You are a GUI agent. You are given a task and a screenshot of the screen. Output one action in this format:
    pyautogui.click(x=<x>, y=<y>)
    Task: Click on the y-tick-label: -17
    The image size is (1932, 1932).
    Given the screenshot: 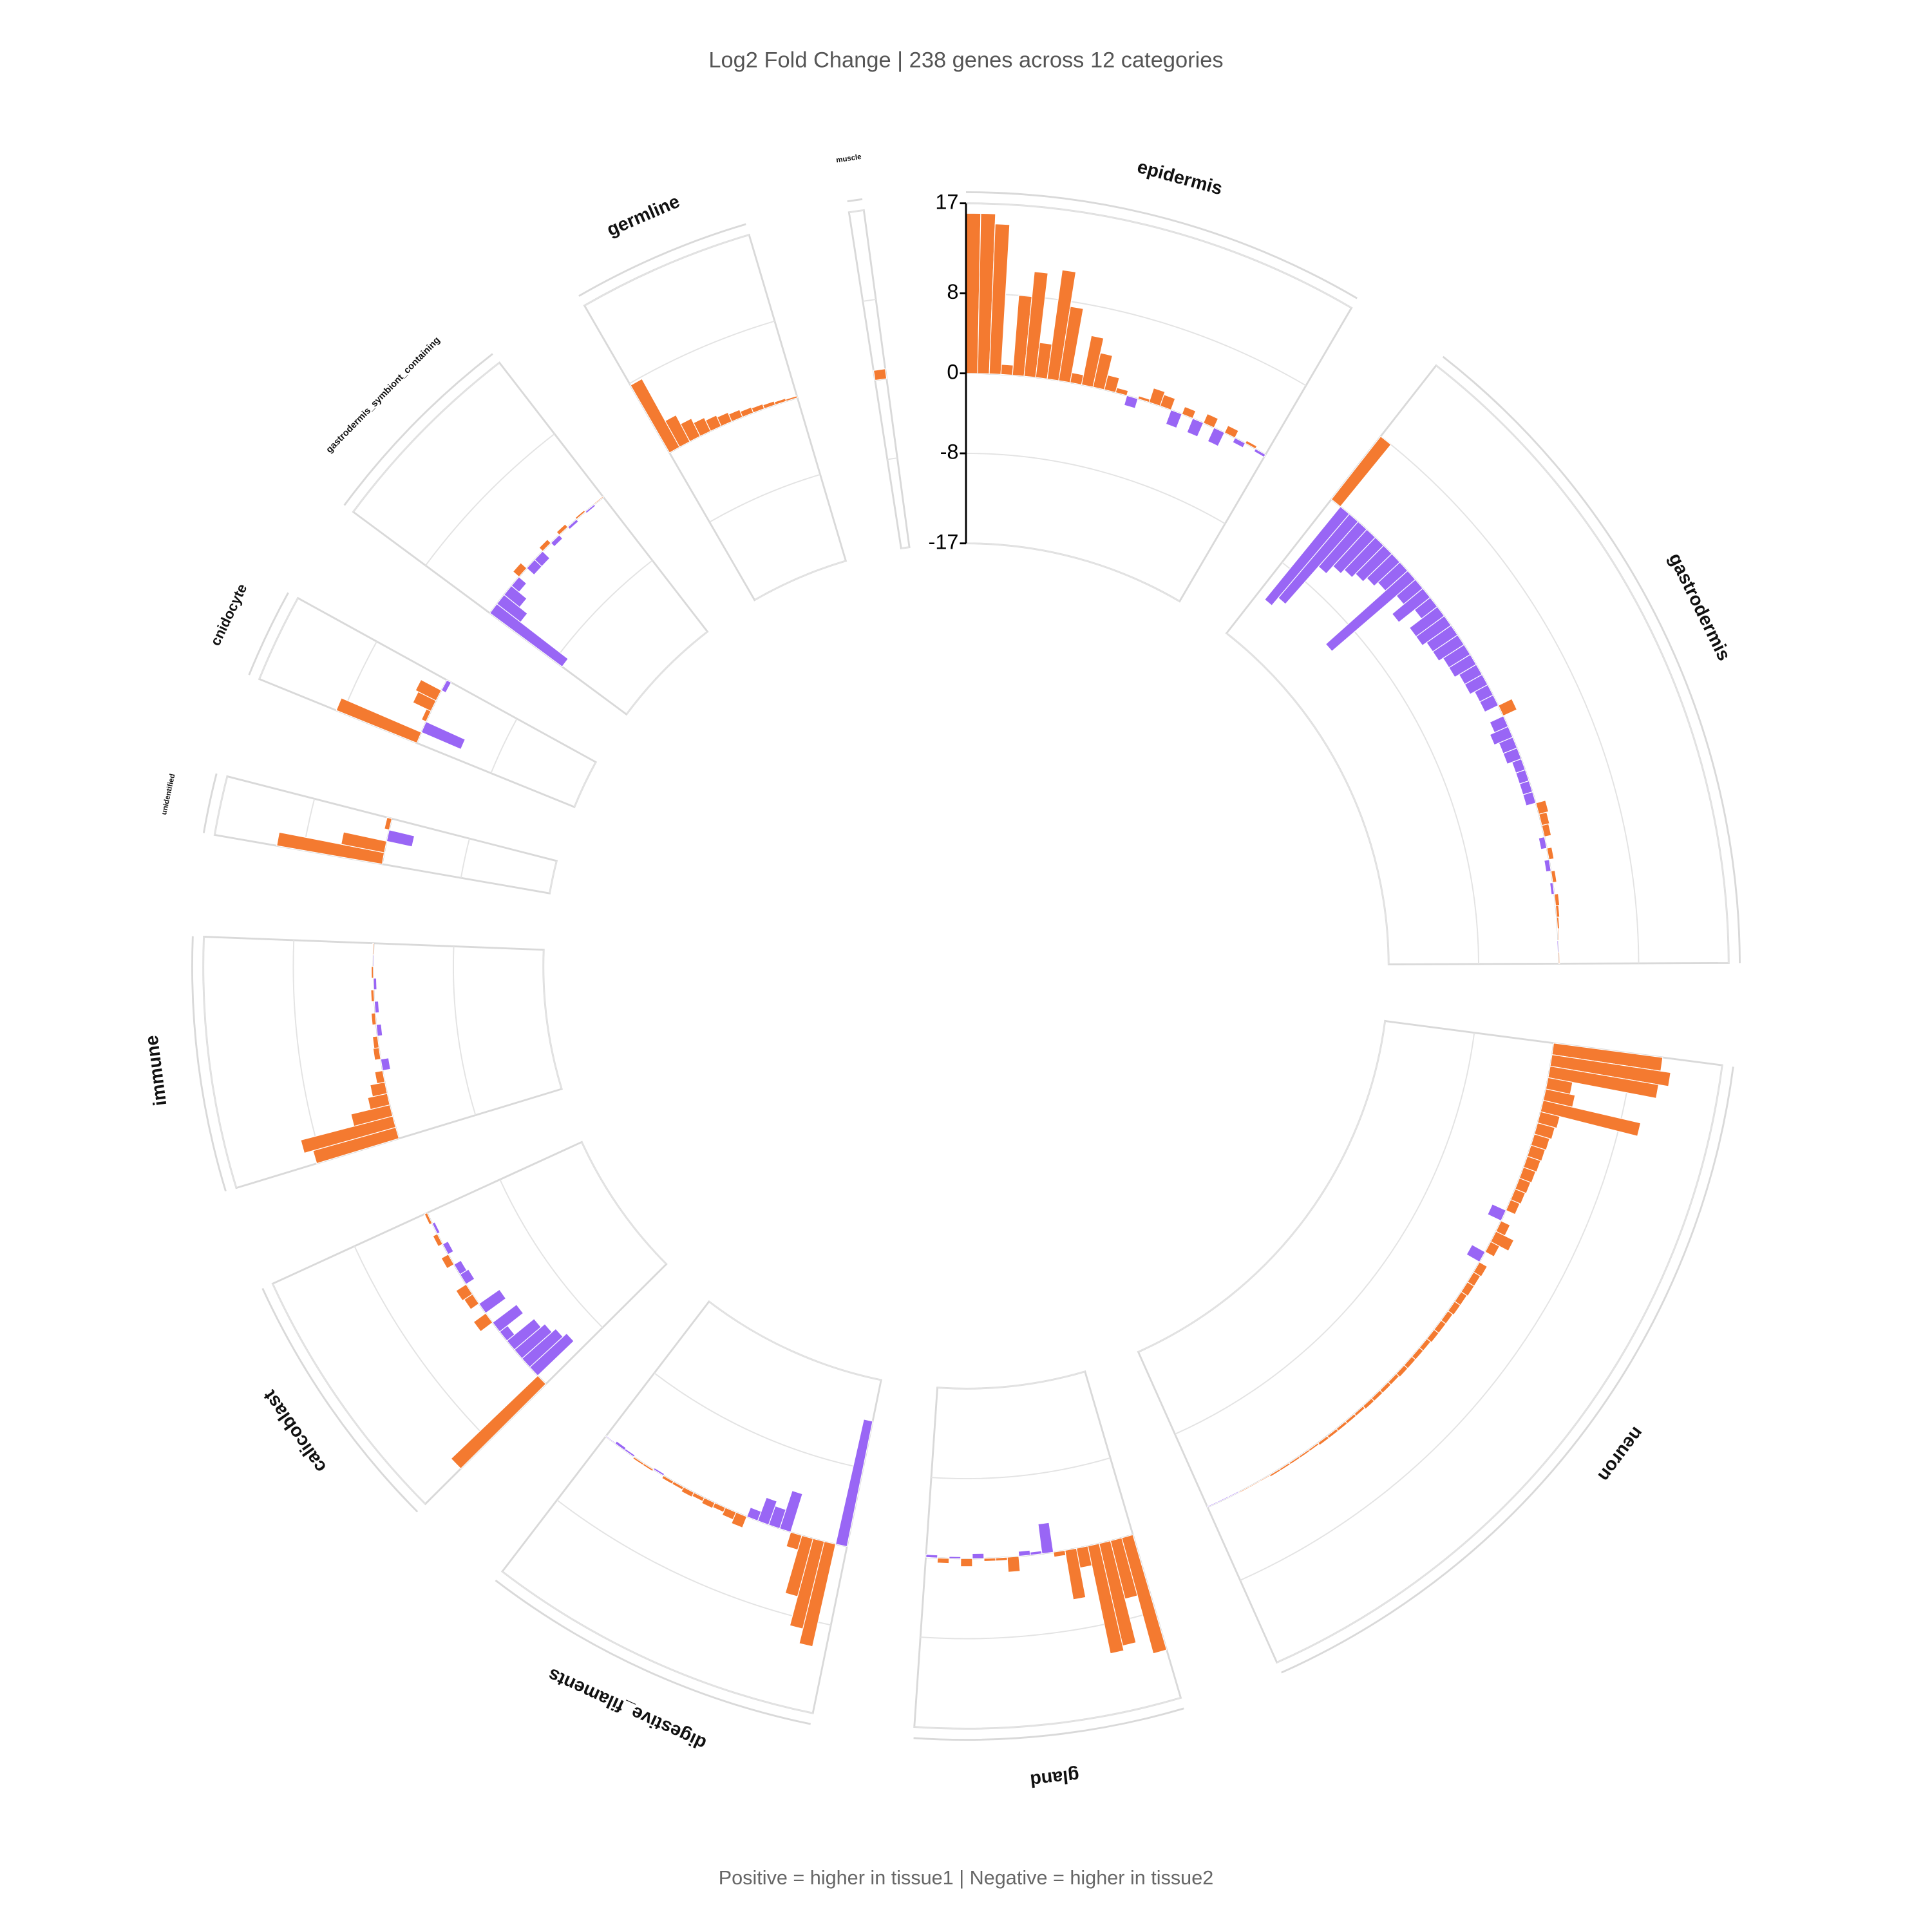 What is the action you would take?
    pyautogui.click(x=944, y=541)
    